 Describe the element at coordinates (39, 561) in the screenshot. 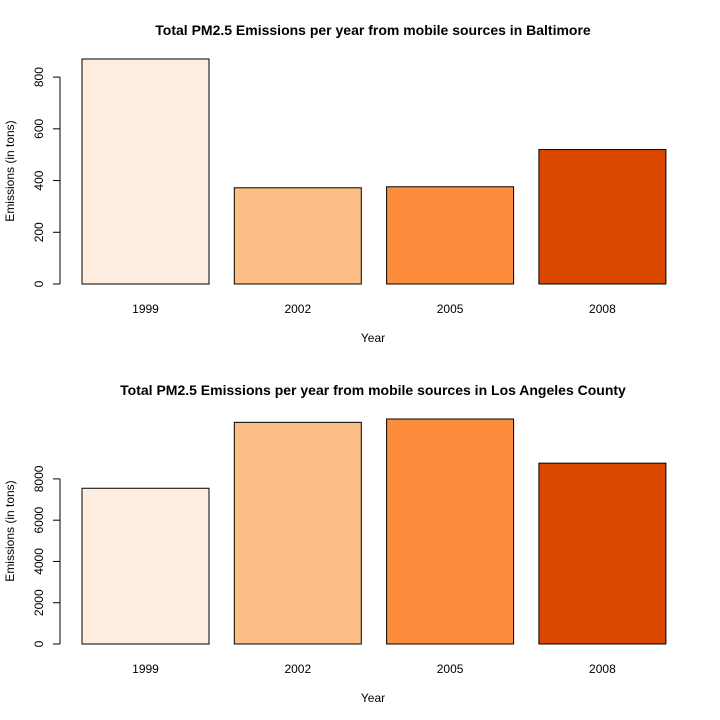

I see `y-tick-label: 4000` at that location.